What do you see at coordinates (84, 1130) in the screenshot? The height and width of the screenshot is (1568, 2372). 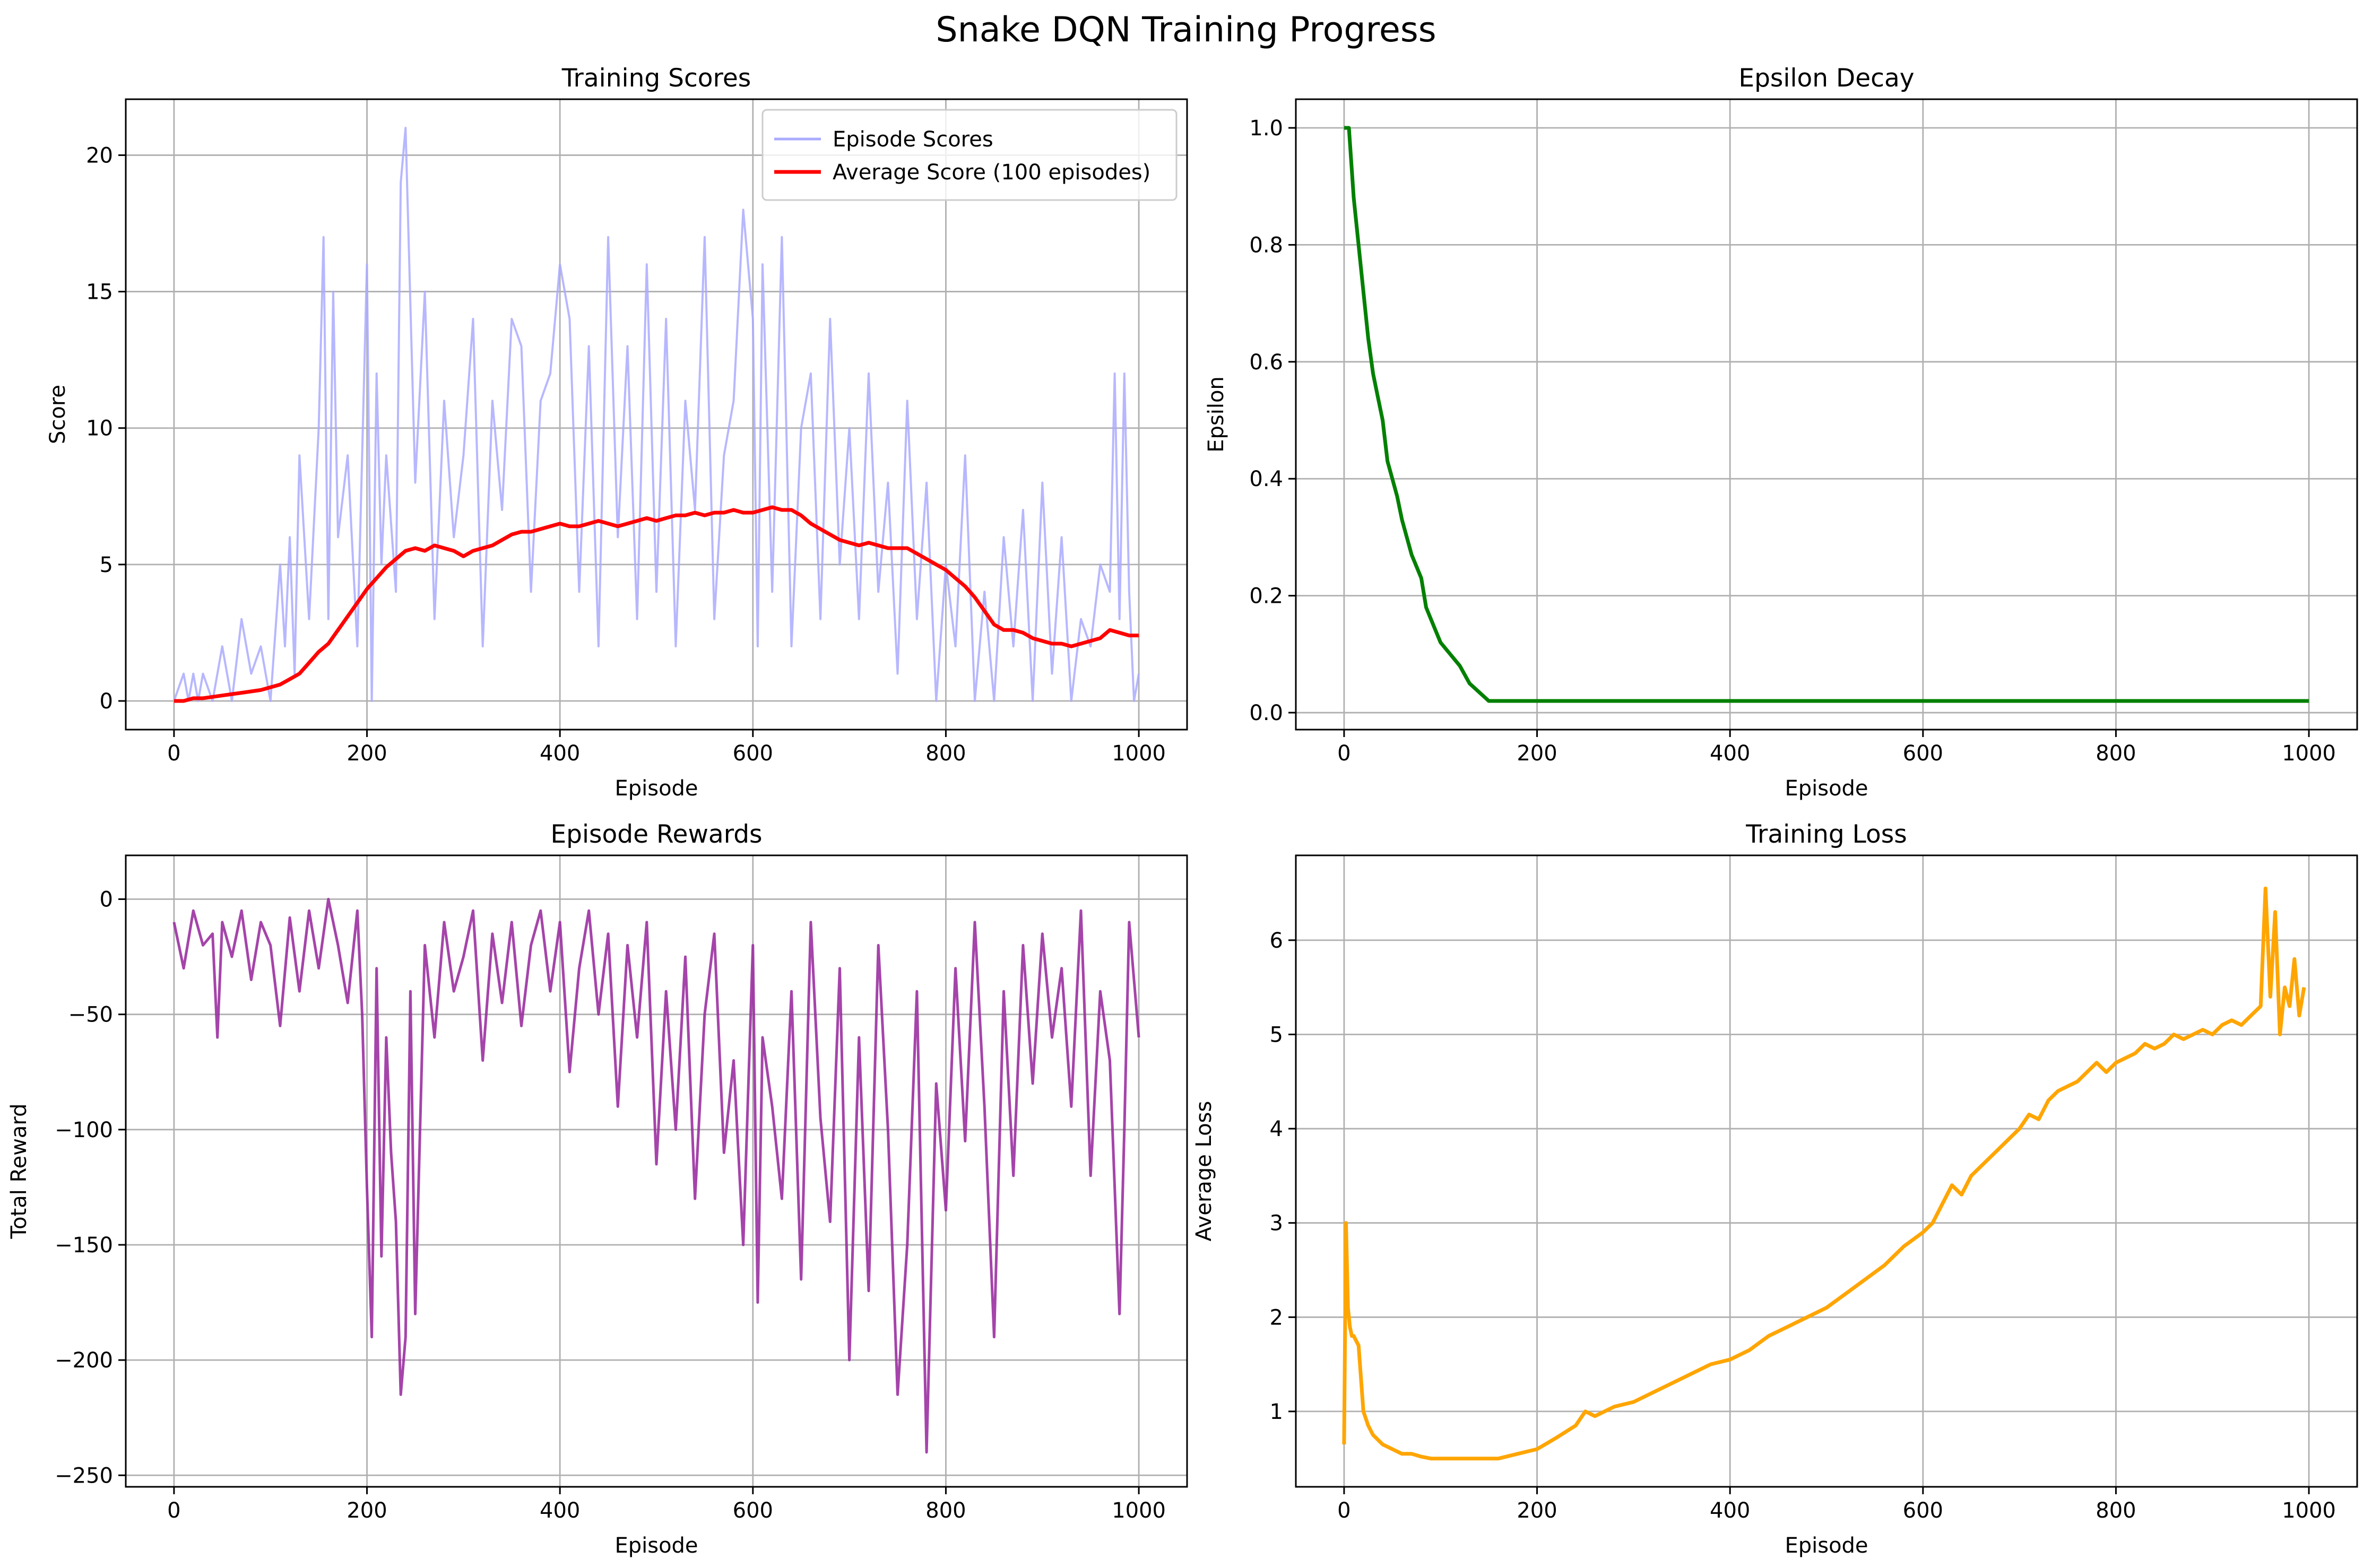 I see `y-tick-label: −100` at bounding box center [84, 1130].